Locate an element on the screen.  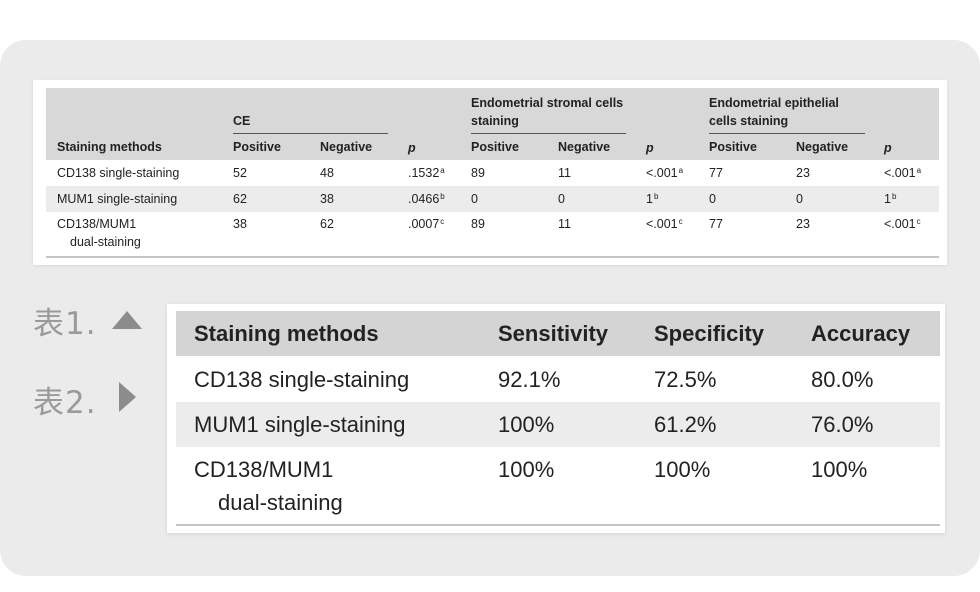
table2-cell: 61.2% is located at coordinates (685, 424).